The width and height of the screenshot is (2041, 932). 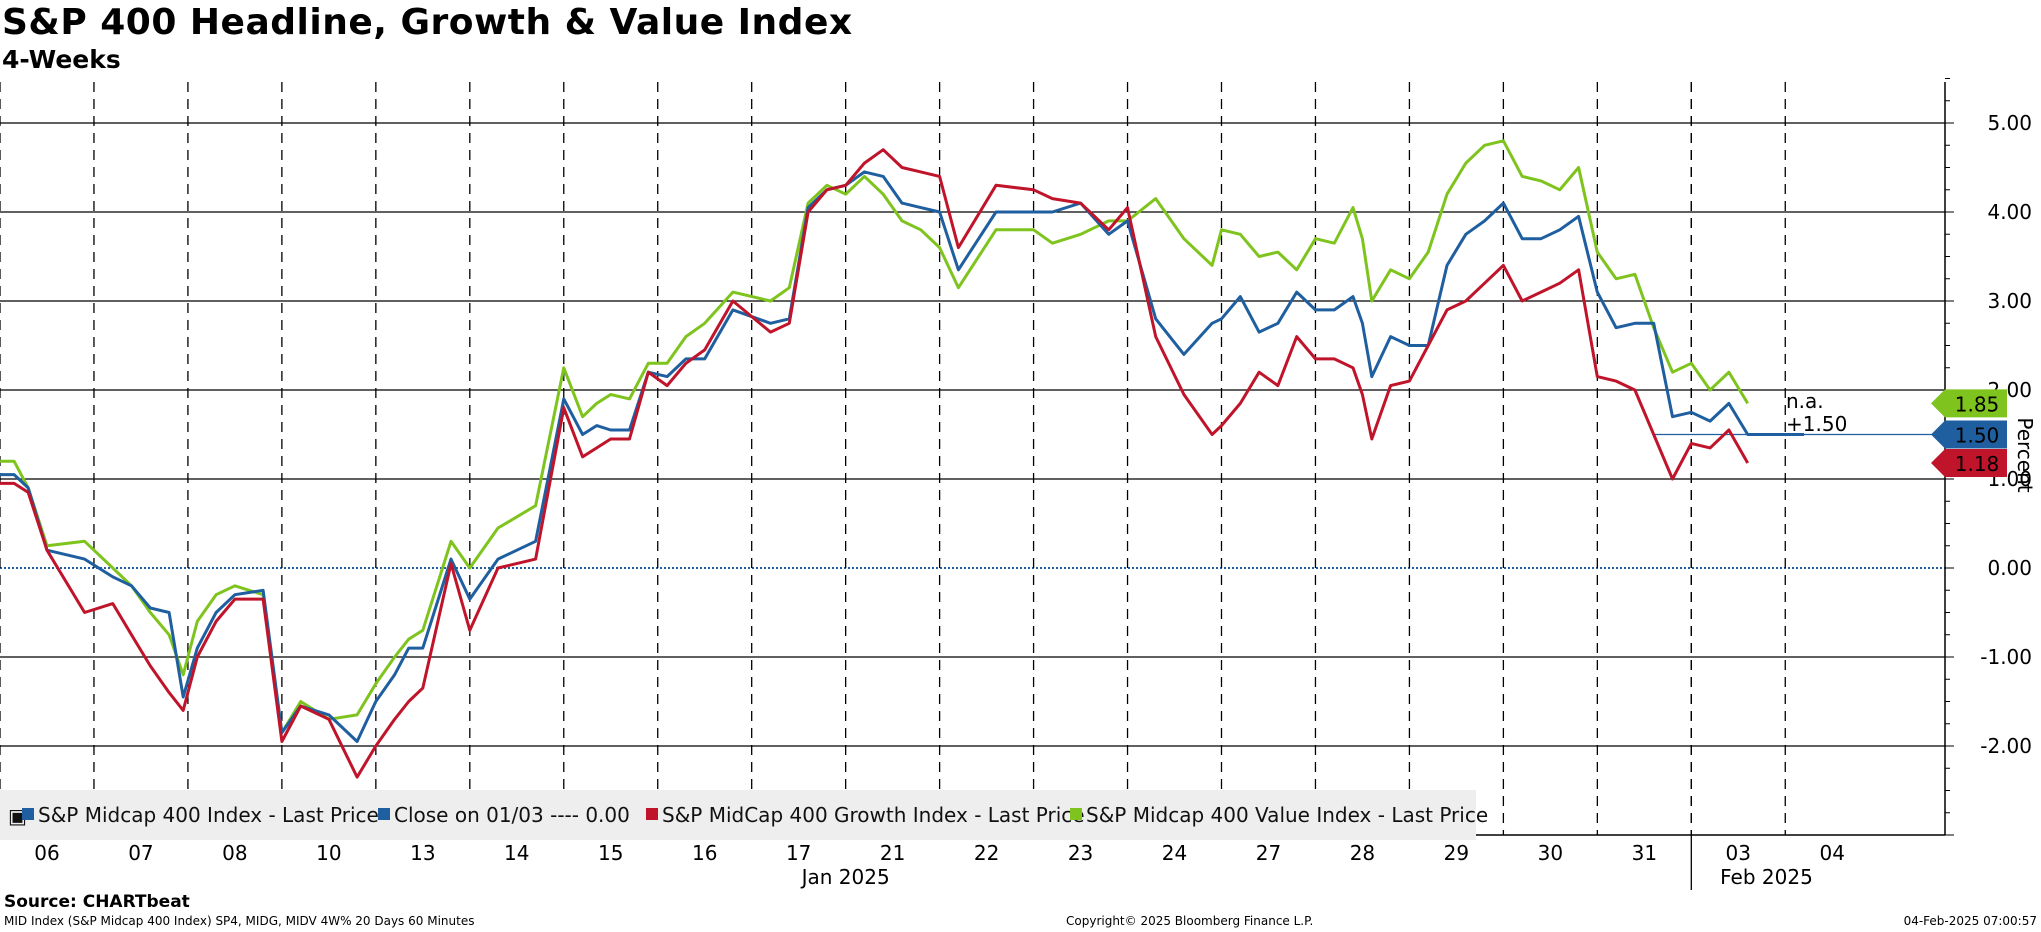 I want to click on x-tick-label: 10, so click(x=328, y=853).